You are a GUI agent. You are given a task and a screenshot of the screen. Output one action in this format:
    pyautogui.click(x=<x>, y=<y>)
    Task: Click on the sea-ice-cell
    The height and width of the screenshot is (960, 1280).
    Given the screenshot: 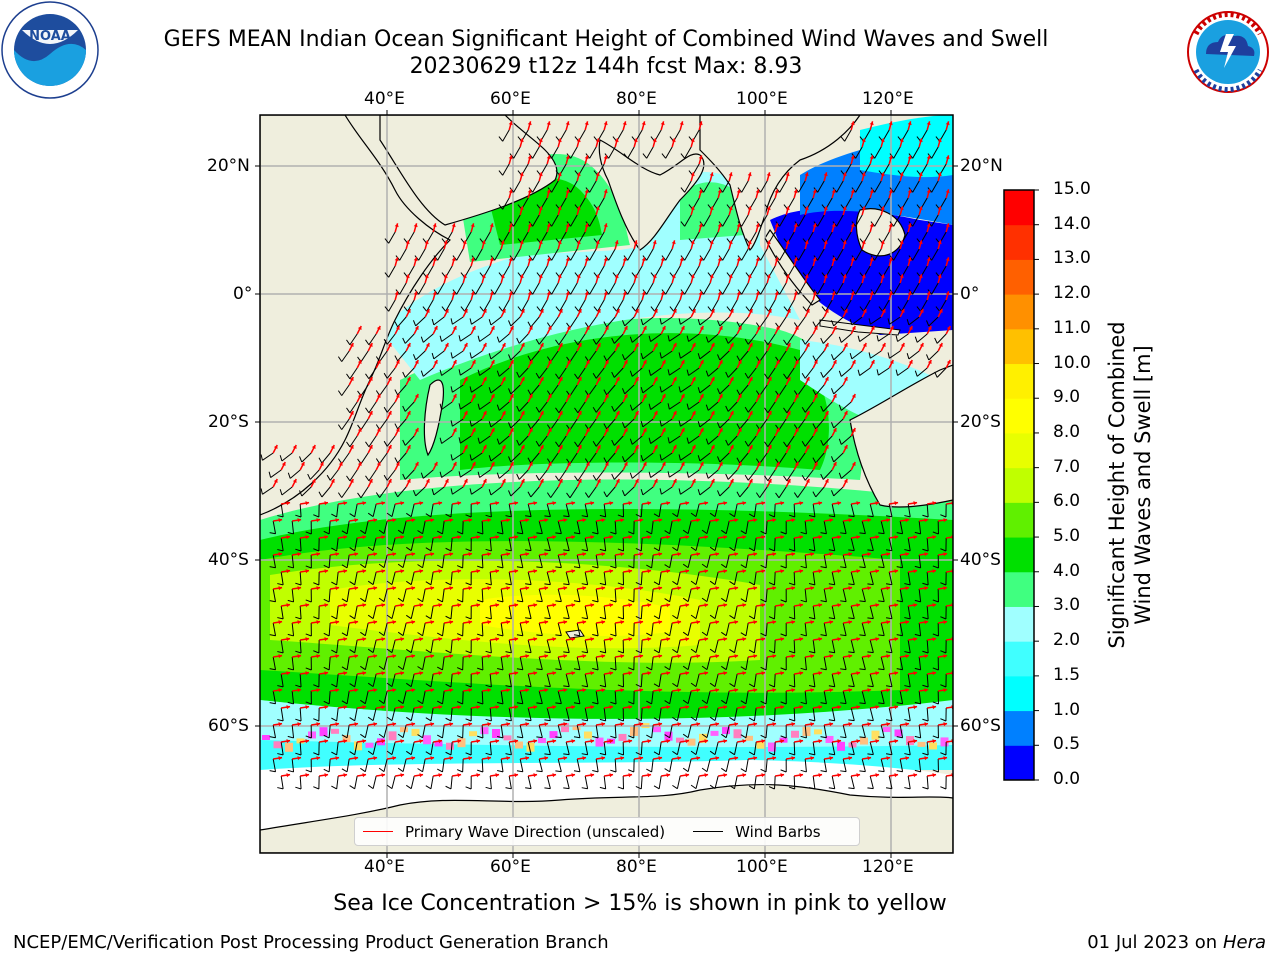 What is the action you would take?
    pyautogui.click(x=473, y=734)
    